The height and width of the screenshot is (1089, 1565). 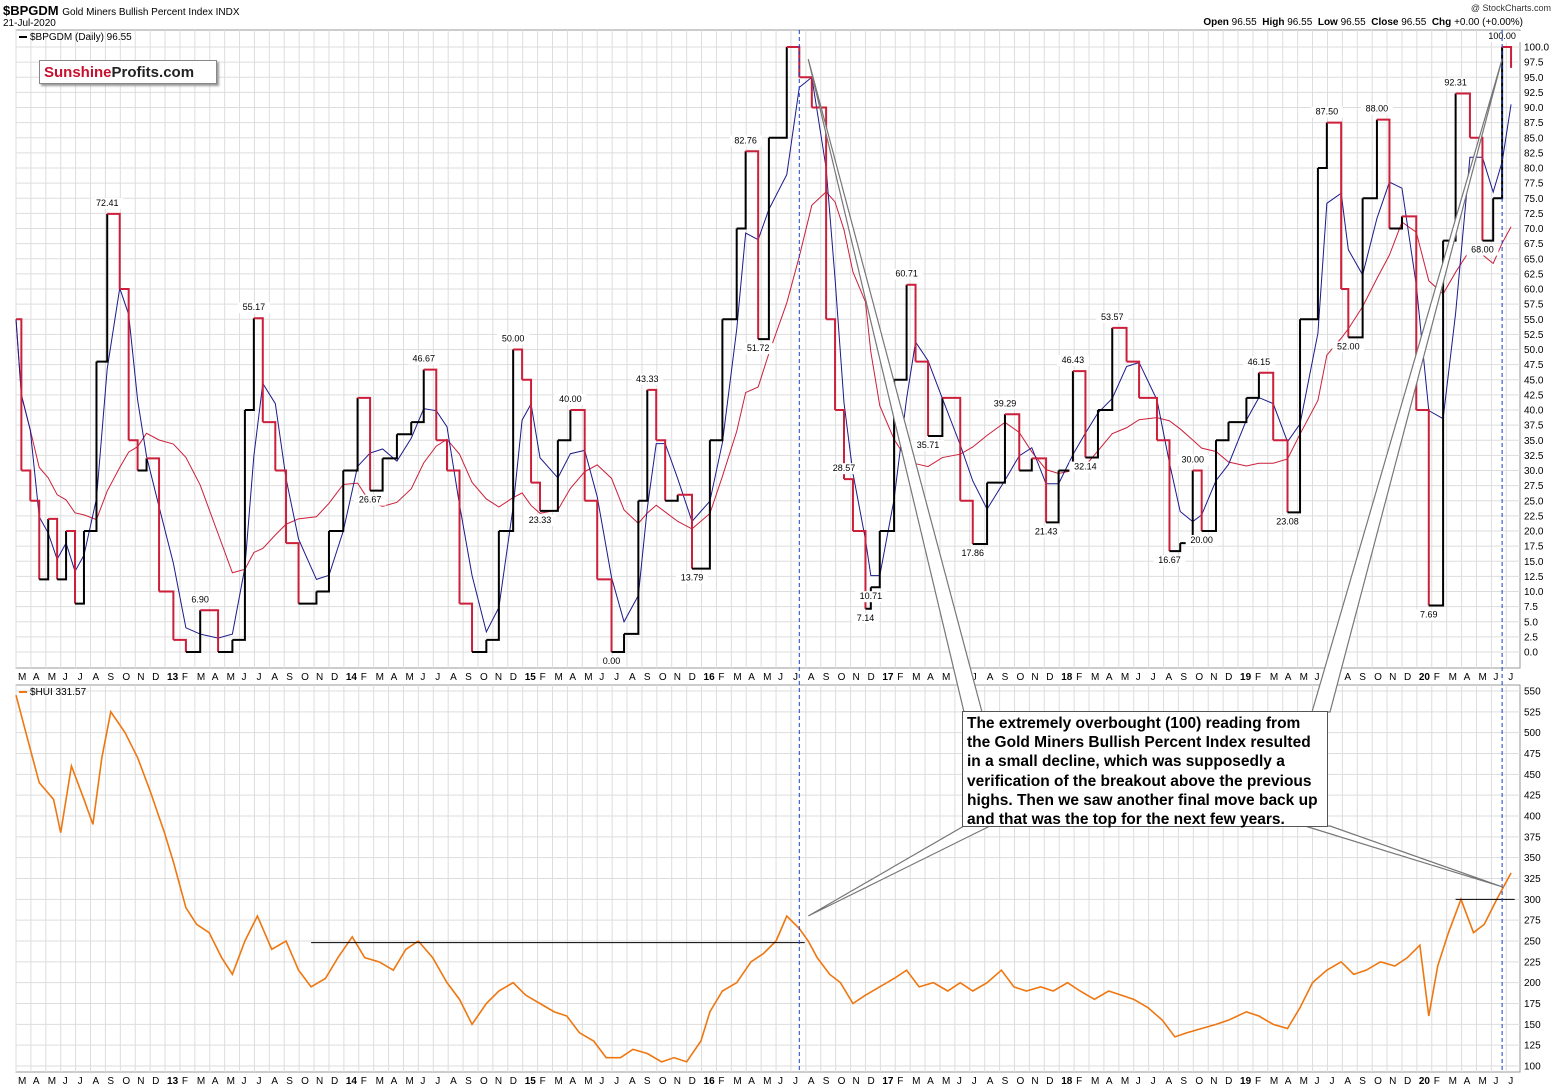 I want to click on bpgdm-legend: $BPGDM (Daily) 96.55, so click(x=81, y=37).